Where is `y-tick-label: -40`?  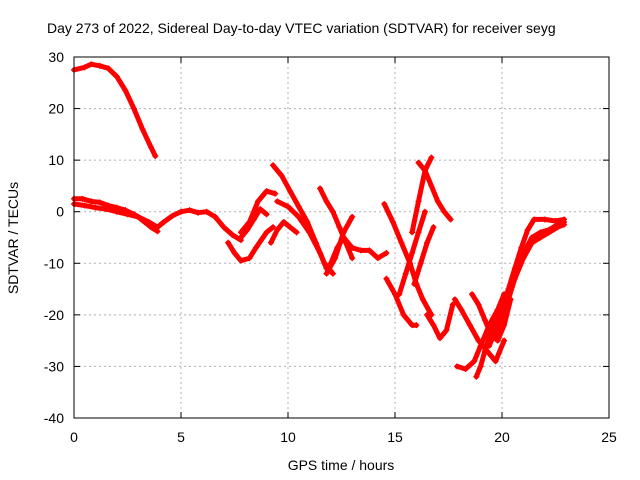 y-tick-label: -40 is located at coordinates (54, 418).